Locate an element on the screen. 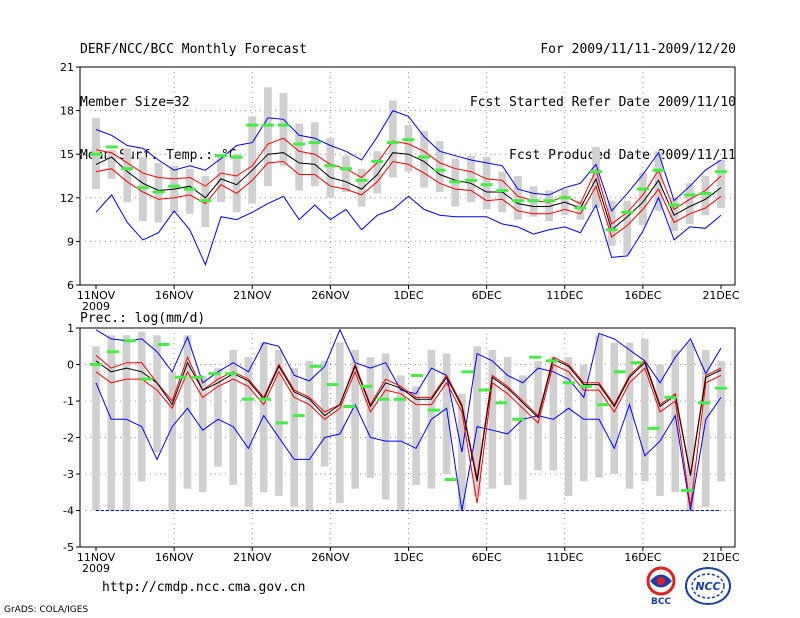 Image resolution: width=800 pixels, height=618 pixels. x-tick-label: 11NOV is located at coordinates (96, 295).